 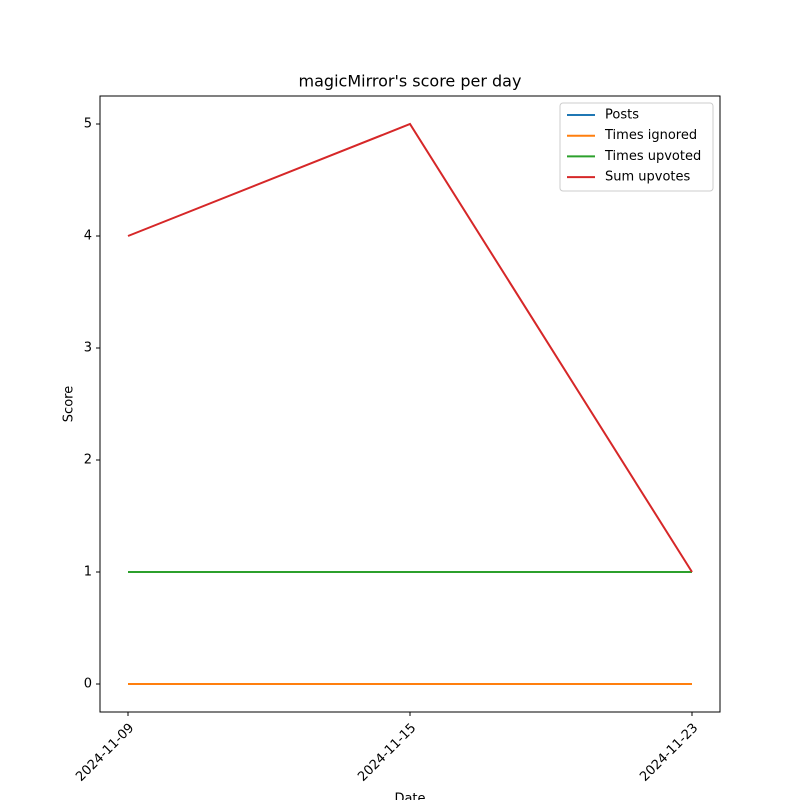 What do you see at coordinates (88, 572) in the screenshot?
I see `y-tick-label: 1` at bounding box center [88, 572].